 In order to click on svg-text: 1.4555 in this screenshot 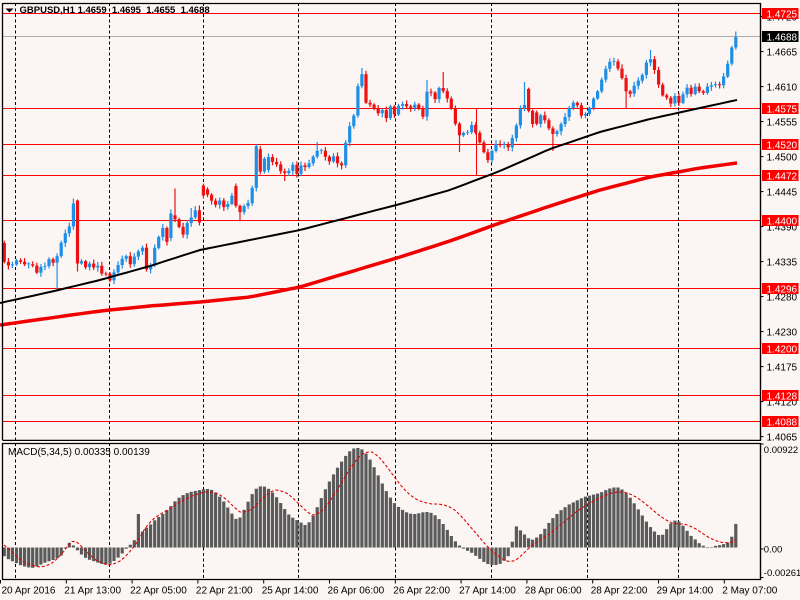, I will do `click(782, 123)`.